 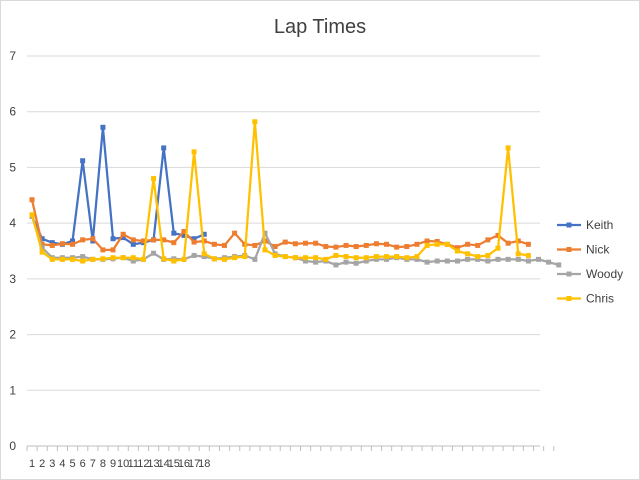 What do you see at coordinates (184, 464) in the screenshot?
I see `x-tick-label: 16` at bounding box center [184, 464].